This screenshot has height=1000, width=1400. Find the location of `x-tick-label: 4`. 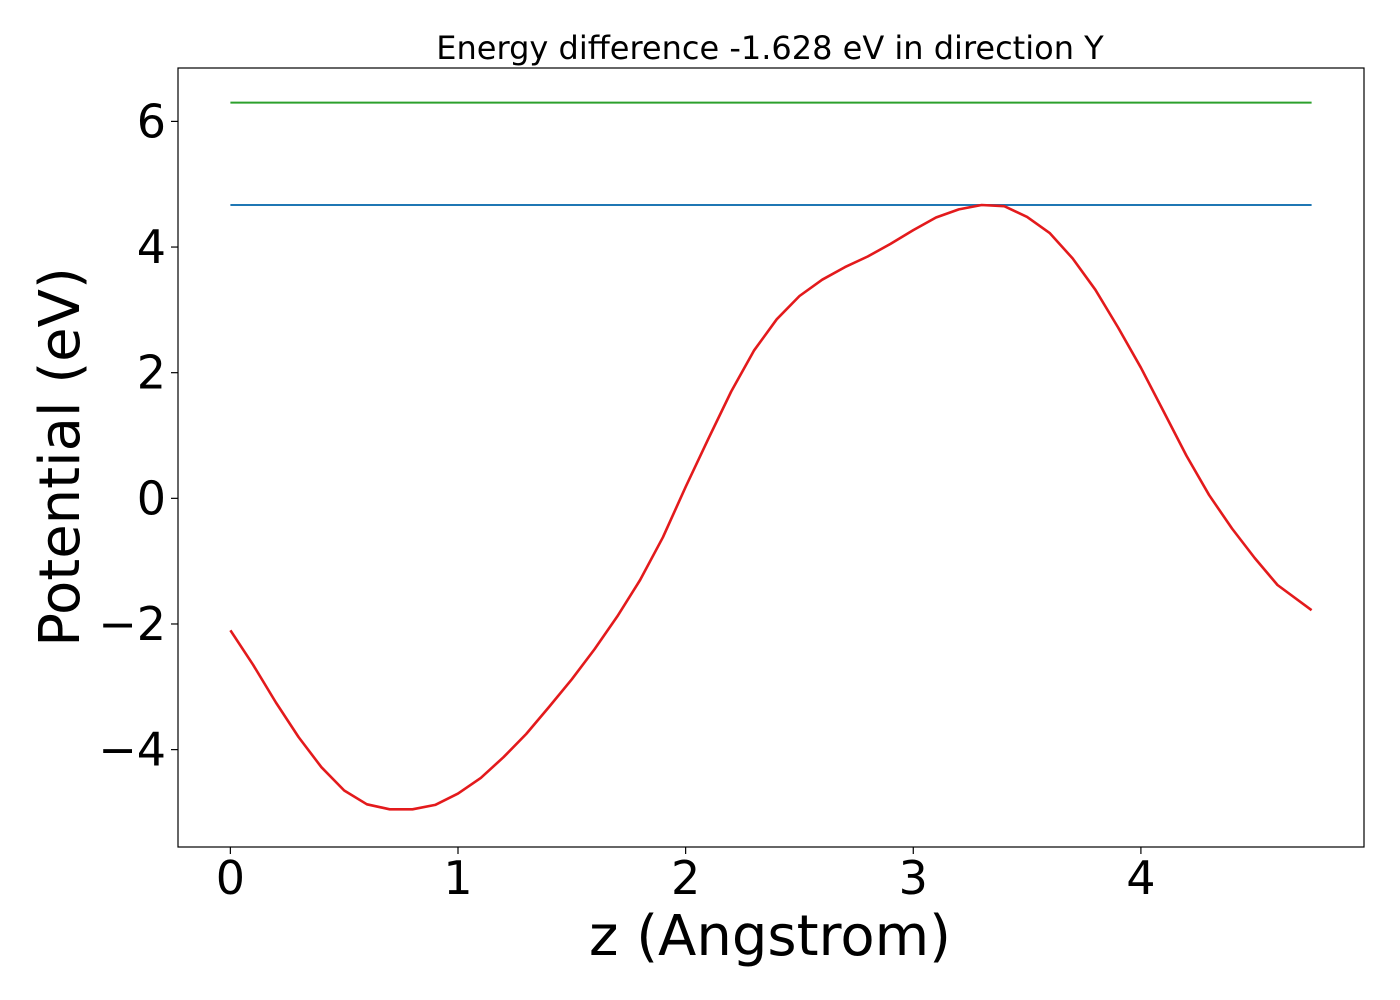

x-tick-label: 4 is located at coordinates (1140, 878).